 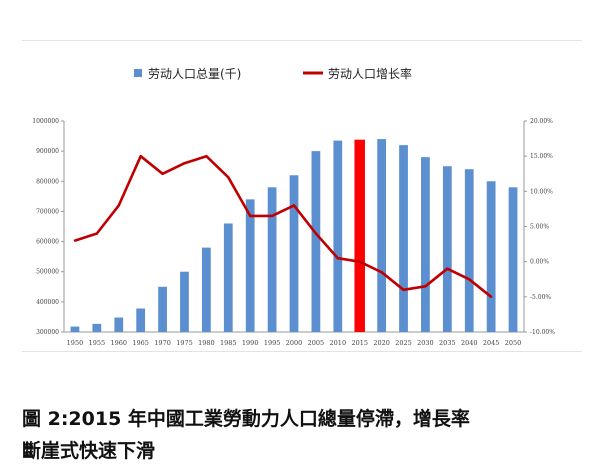 I want to click on x-axis-tick-label: 2035, so click(x=447, y=343).